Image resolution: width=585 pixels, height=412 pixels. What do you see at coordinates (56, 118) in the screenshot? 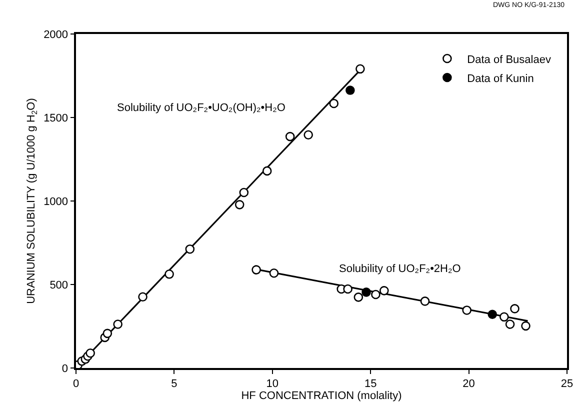
I see `y-tick-label: 1500` at bounding box center [56, 118].